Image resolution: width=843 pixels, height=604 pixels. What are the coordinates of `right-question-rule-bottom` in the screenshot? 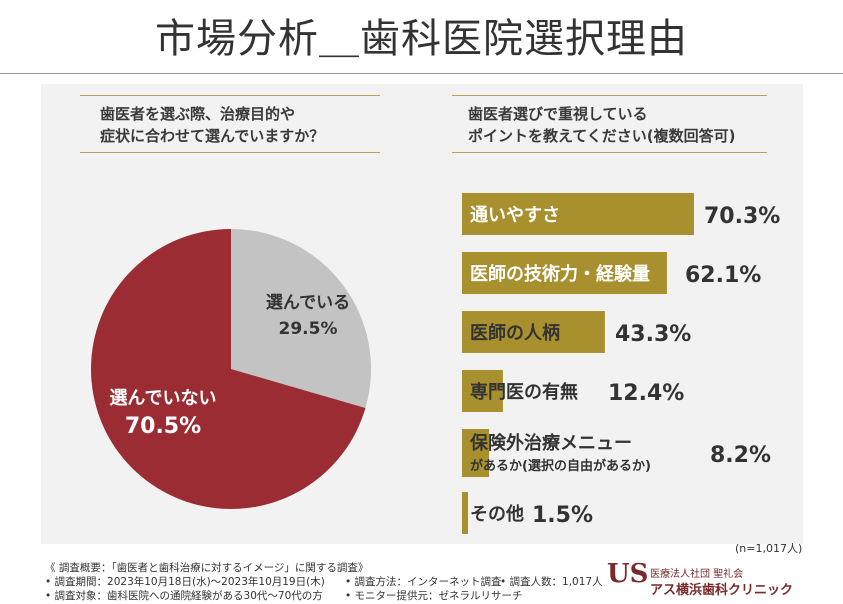 It's located at (609, 152).